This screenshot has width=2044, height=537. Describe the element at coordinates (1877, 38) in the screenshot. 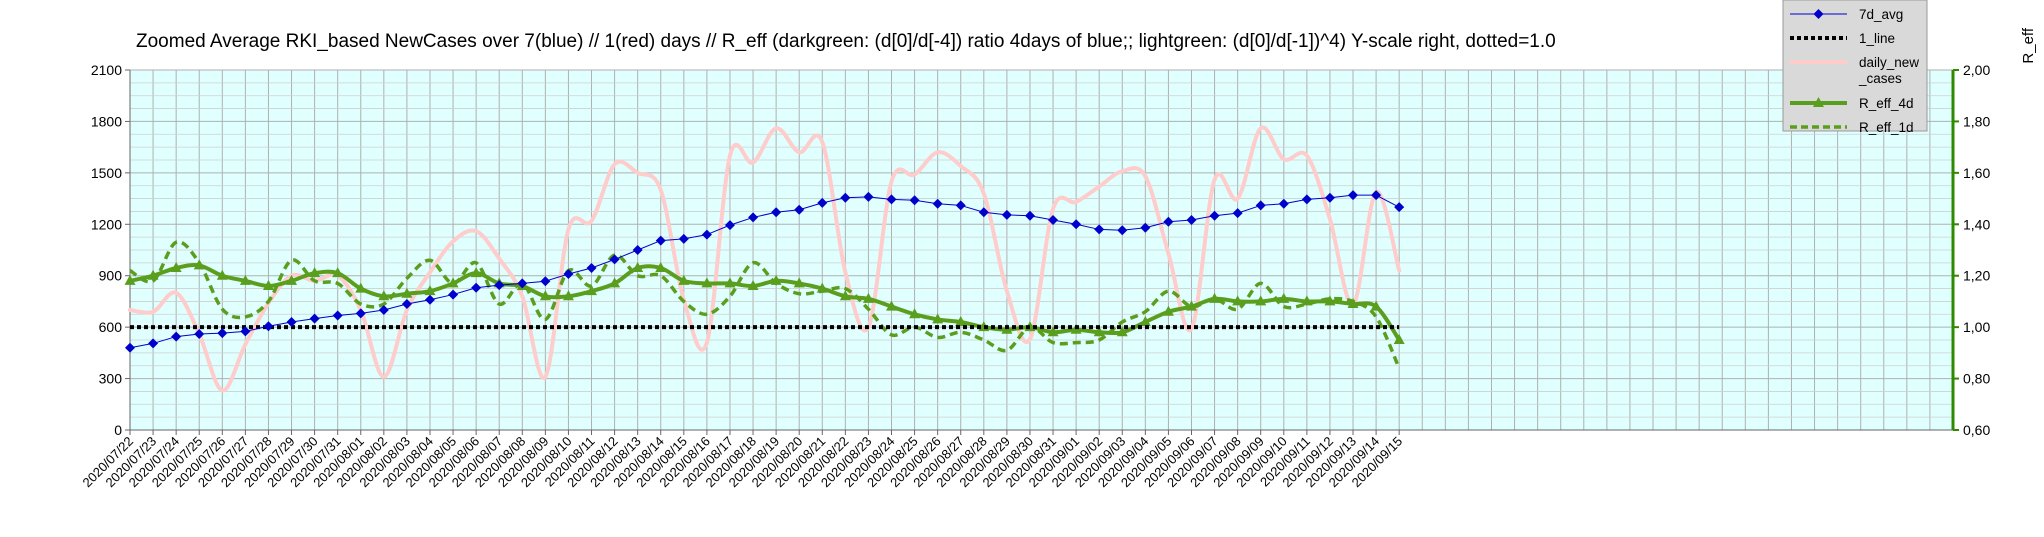

I see `legend-label: 1_line` at that location.